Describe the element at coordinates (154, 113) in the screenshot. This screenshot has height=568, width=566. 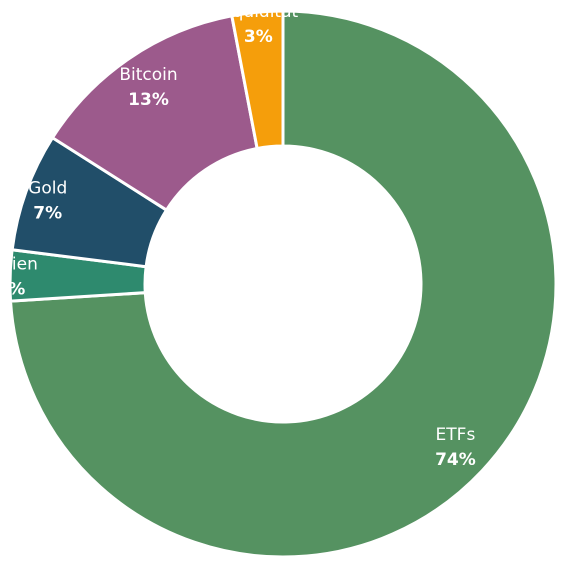
I see `slice-bitcoin` at that location.